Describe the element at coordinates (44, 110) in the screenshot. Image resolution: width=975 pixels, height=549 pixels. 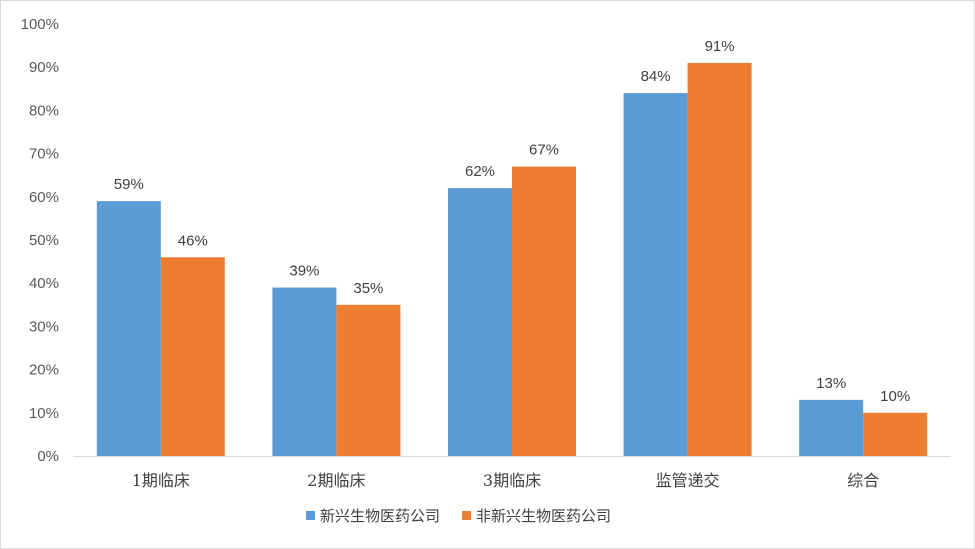
I see `y-tick-label: 80%` at that location.